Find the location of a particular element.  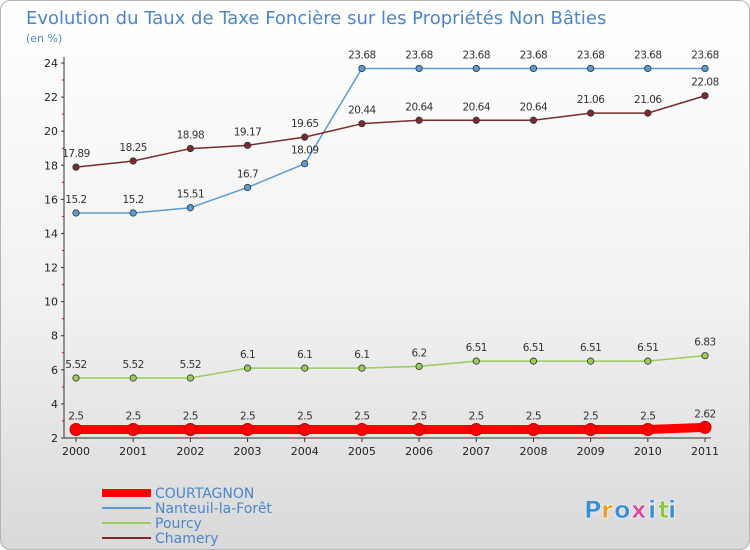

data-label: 20.44 is located at coordinates (362, 111).